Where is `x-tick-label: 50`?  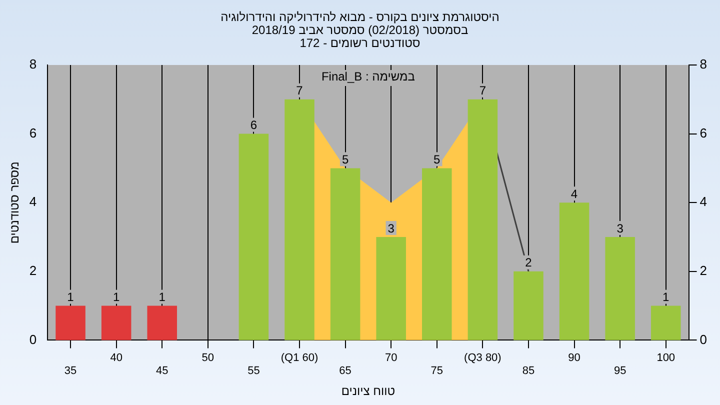 x-tick-label: 50 is located at coordinates (208, 358).